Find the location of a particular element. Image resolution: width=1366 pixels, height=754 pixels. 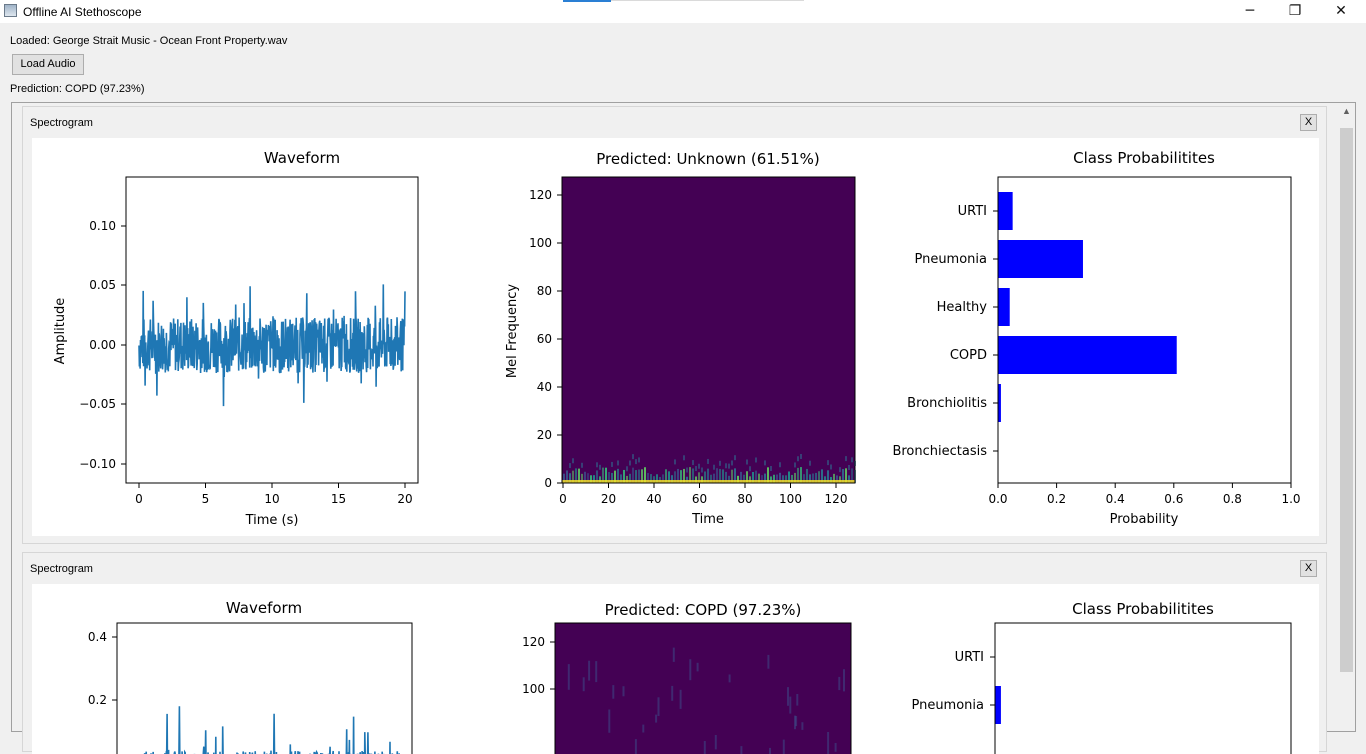

scrollbar-thumb is located at coordinates (1346, 400).